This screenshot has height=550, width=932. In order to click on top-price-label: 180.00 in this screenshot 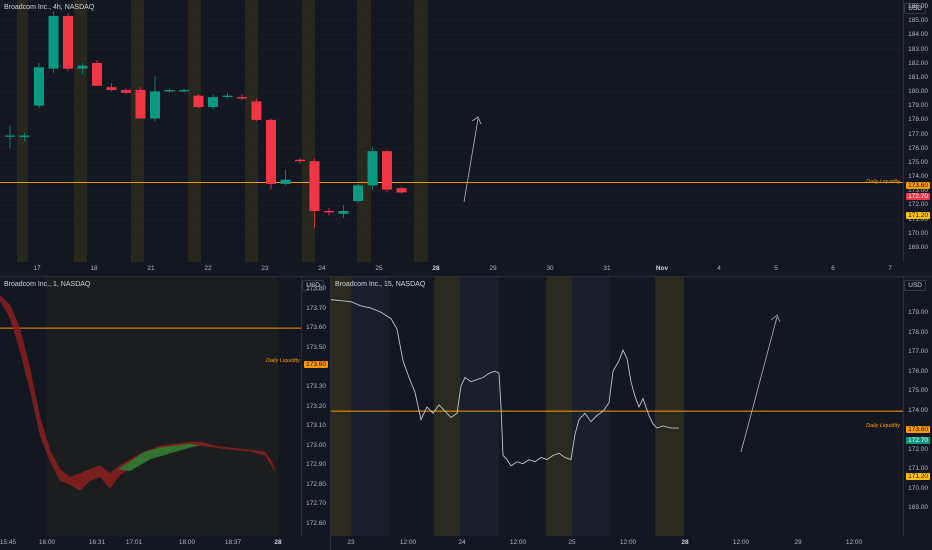, I will do `click(918, 92)`.